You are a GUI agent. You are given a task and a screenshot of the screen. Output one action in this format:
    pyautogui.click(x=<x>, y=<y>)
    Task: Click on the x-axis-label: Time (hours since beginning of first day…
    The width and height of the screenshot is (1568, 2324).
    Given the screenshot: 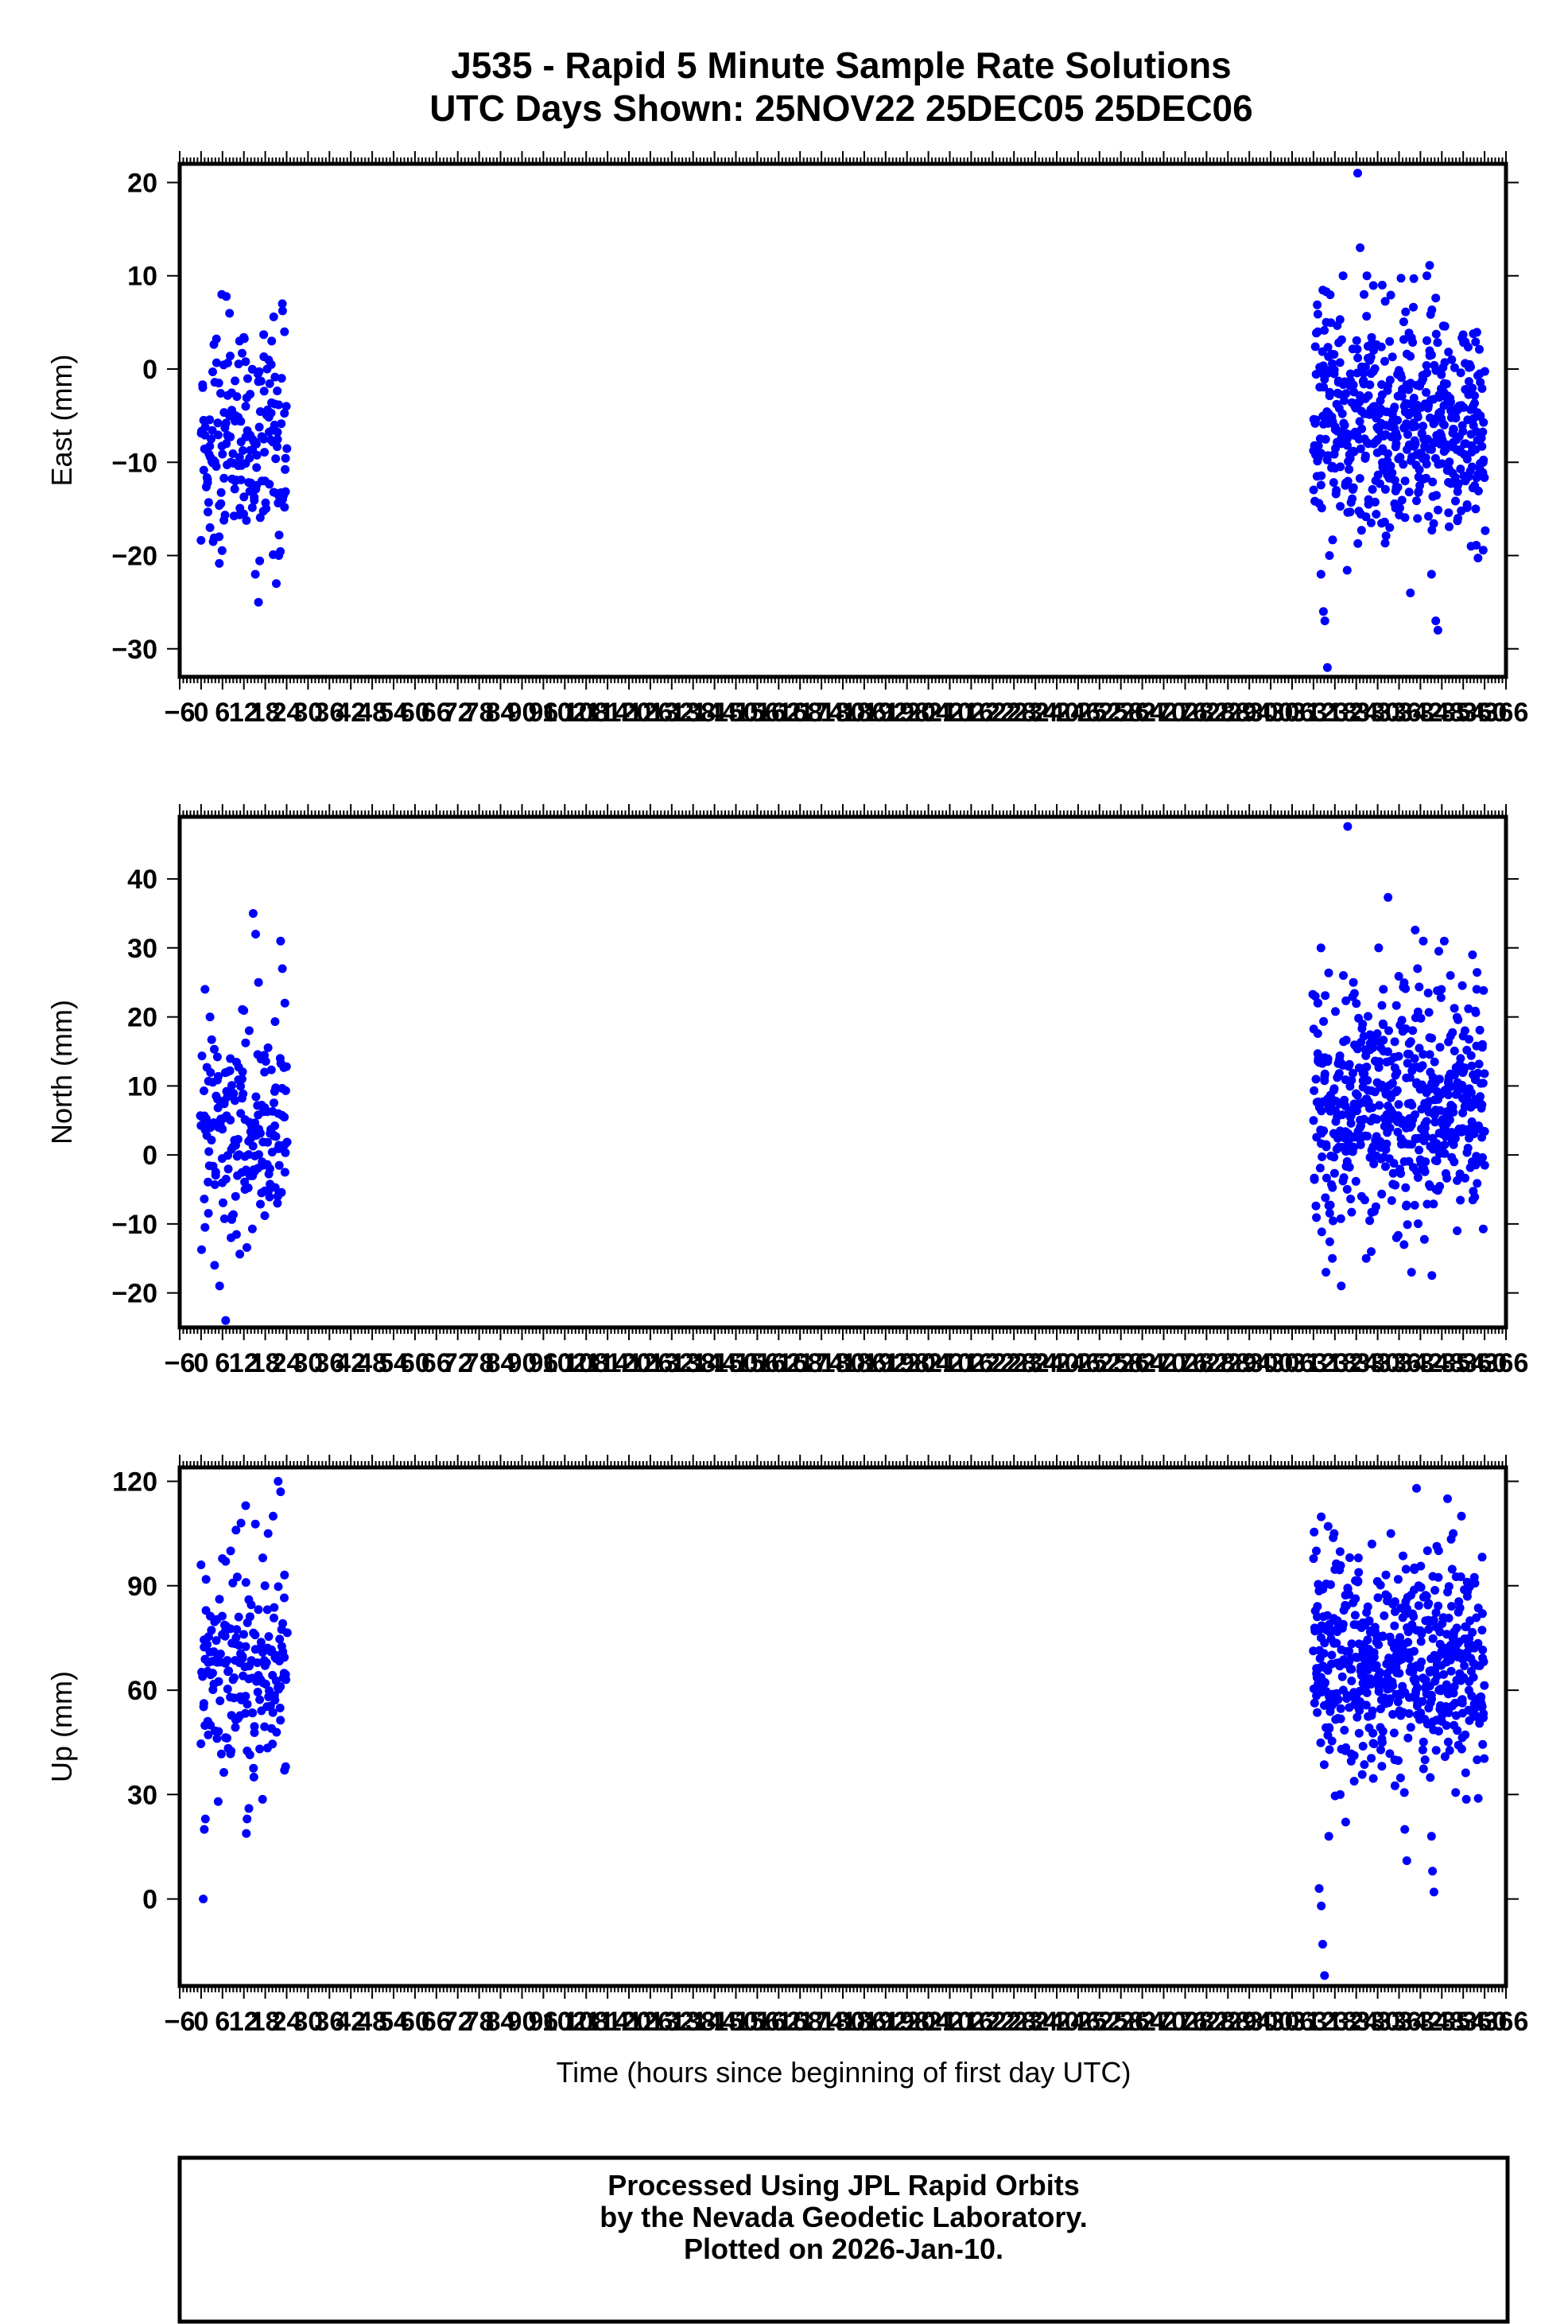 What is the action you would take?
    pyautogui.click(x=844, y=2072)
    